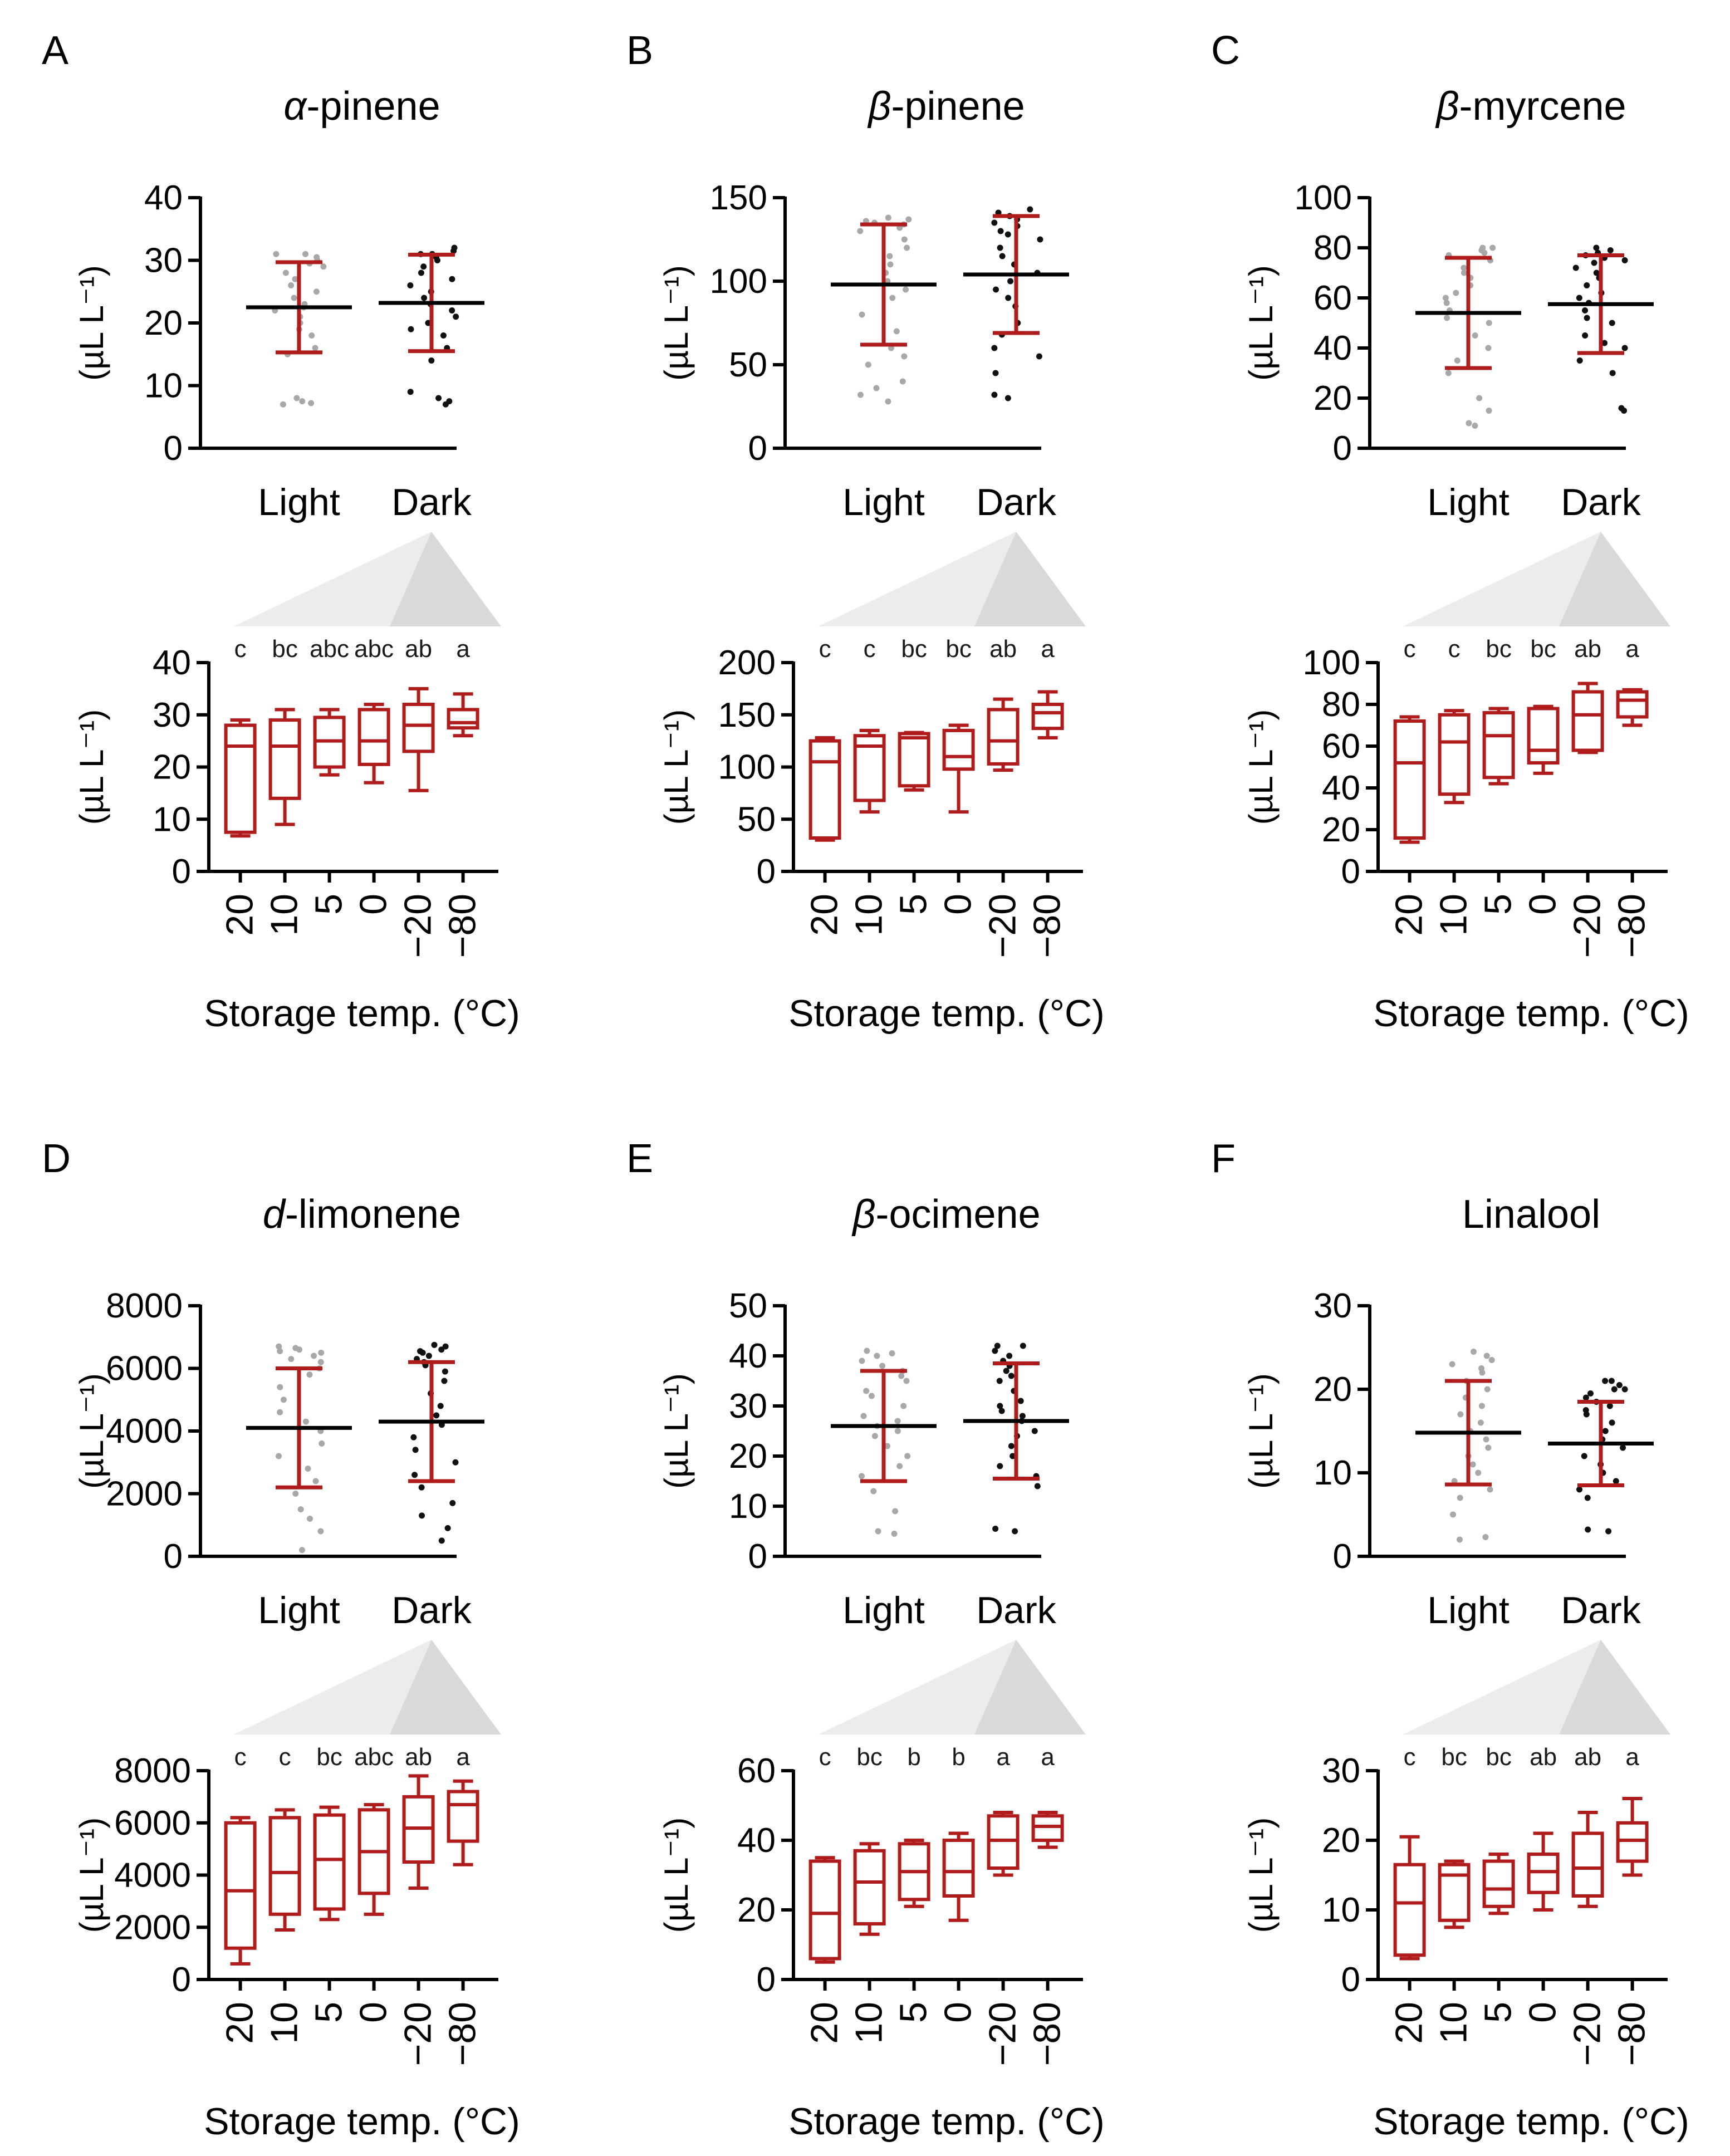 The image size is (1730, 2156). What do you see at coordinates (1498, 775) in the screenshot?
I see `box-2: bc 5` at bounding box center [1498, 775].